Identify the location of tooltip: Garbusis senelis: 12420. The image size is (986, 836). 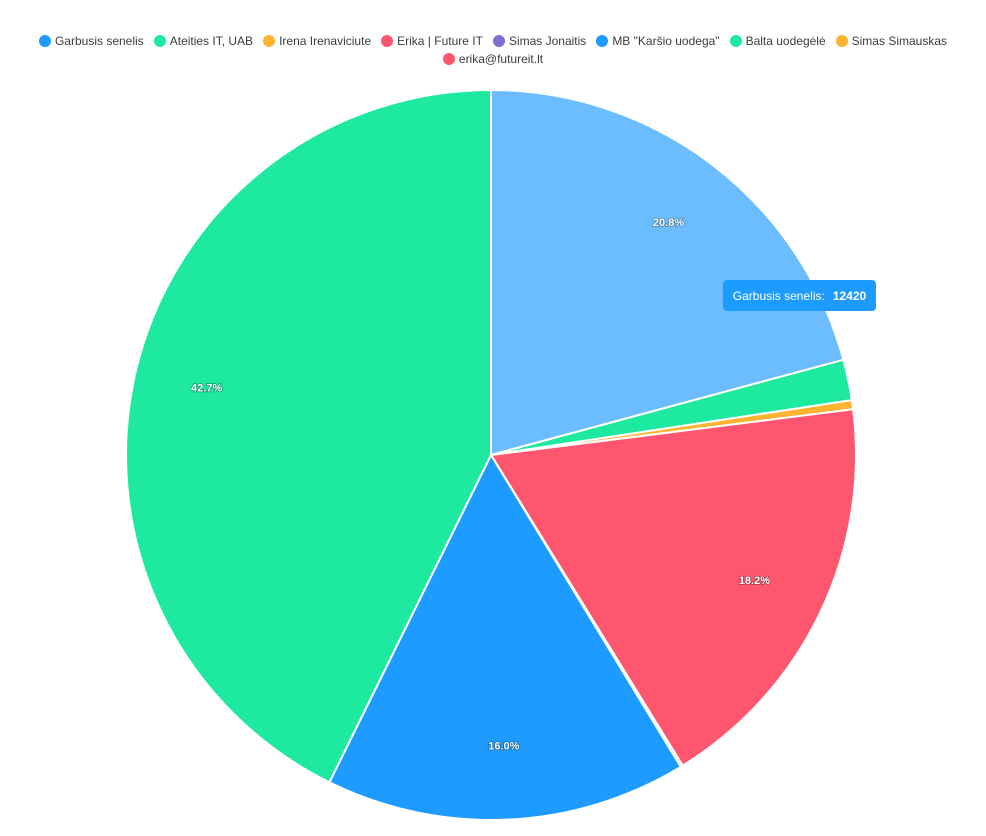
(799, 295).